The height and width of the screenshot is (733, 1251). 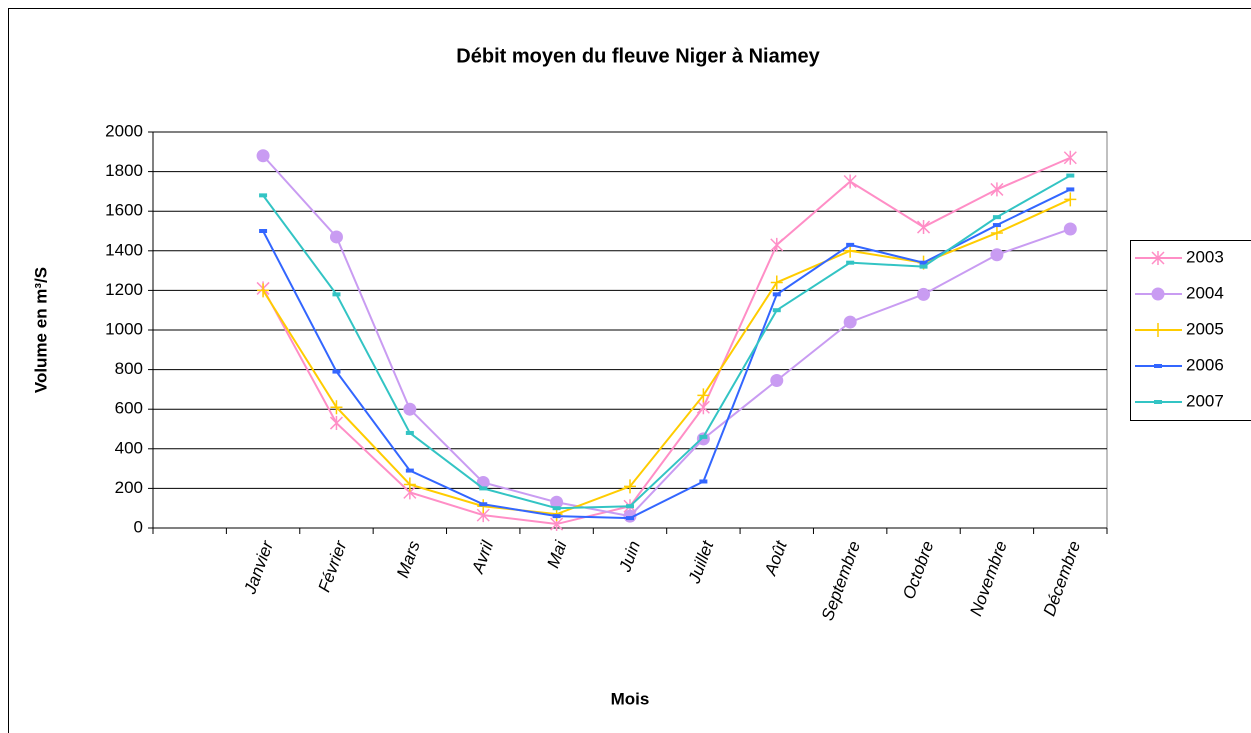 I want to click on legend-label: 2004, so click(x=1205, y=292).